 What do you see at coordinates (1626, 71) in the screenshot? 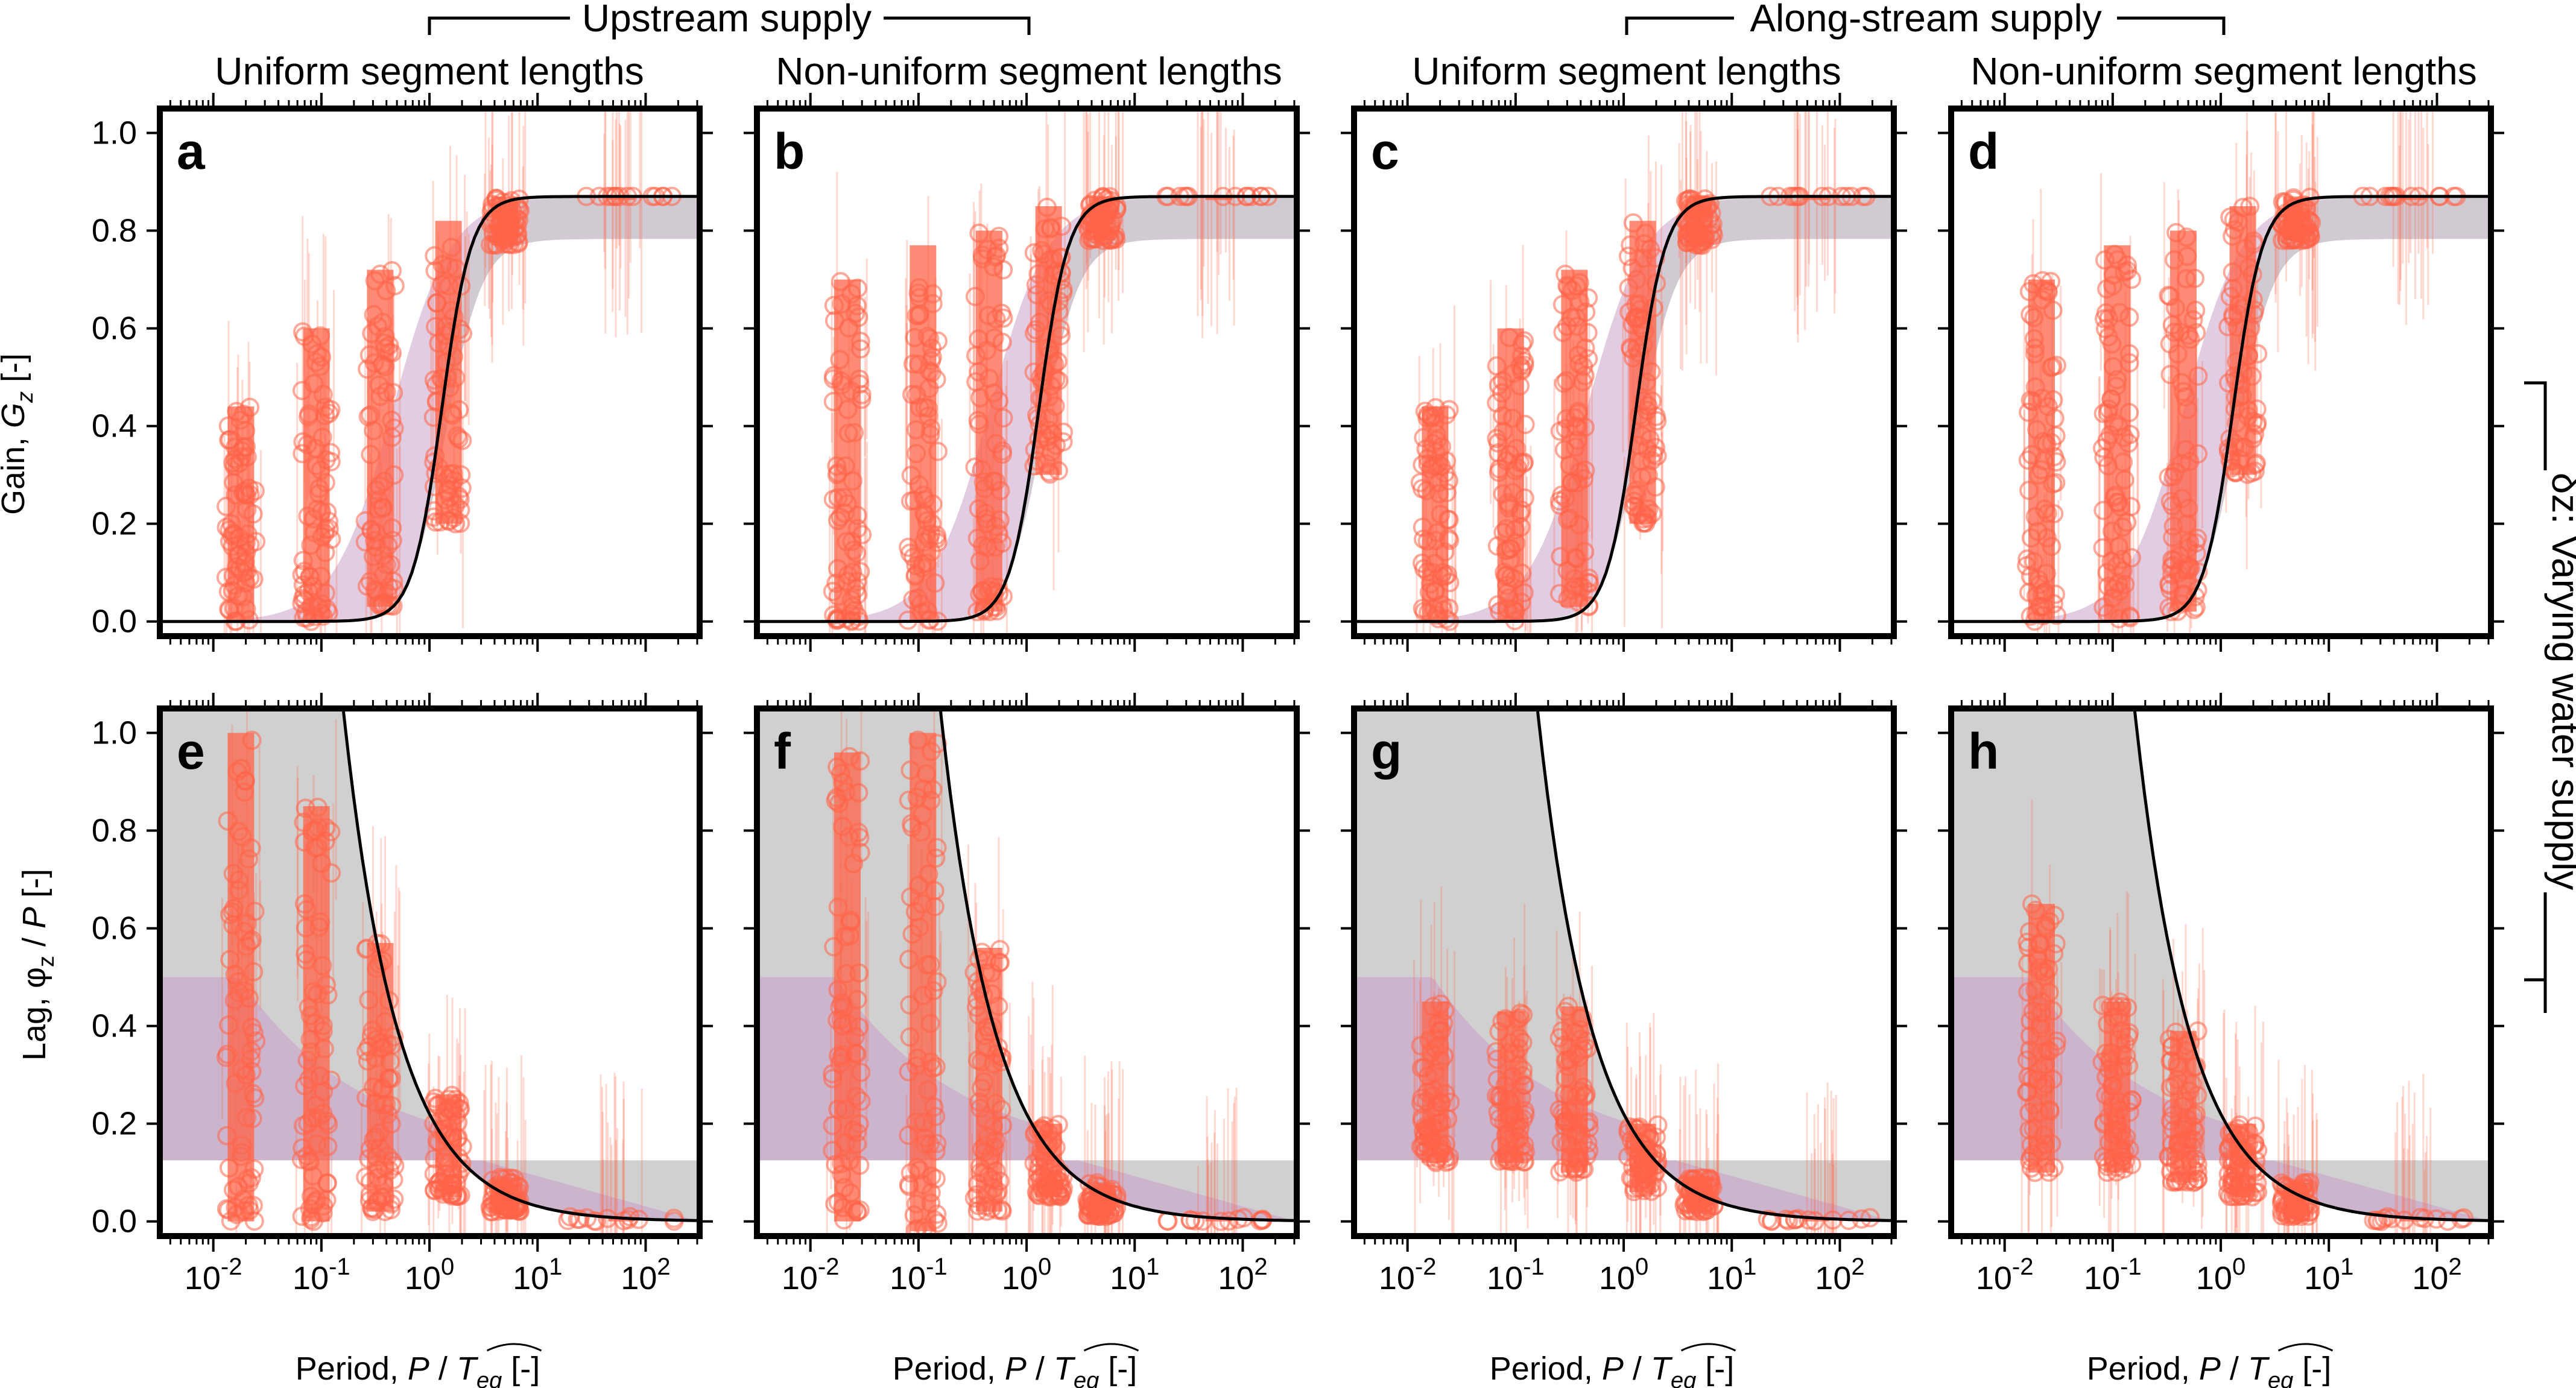
I see `column-title-3: Uniform segment lengths` at bounding box center [1626, 71].